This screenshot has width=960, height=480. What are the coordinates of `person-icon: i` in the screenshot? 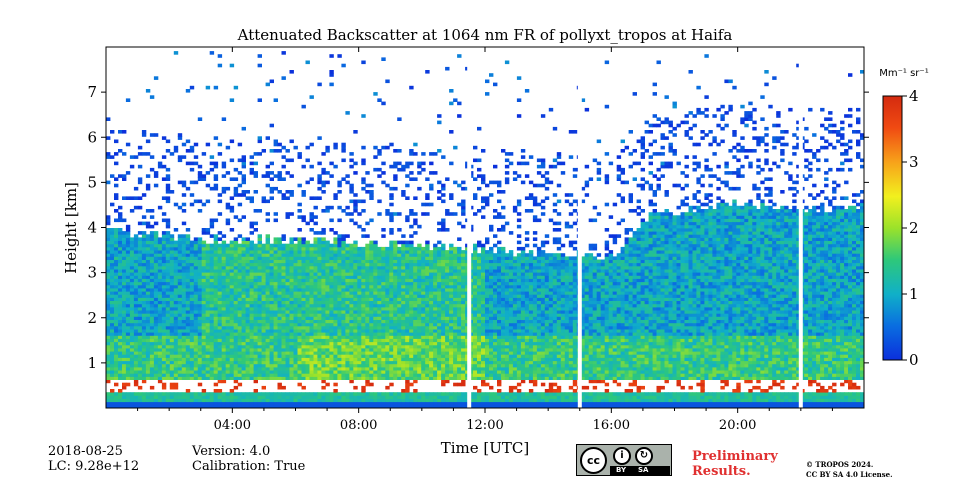 It's located at (622, 456).